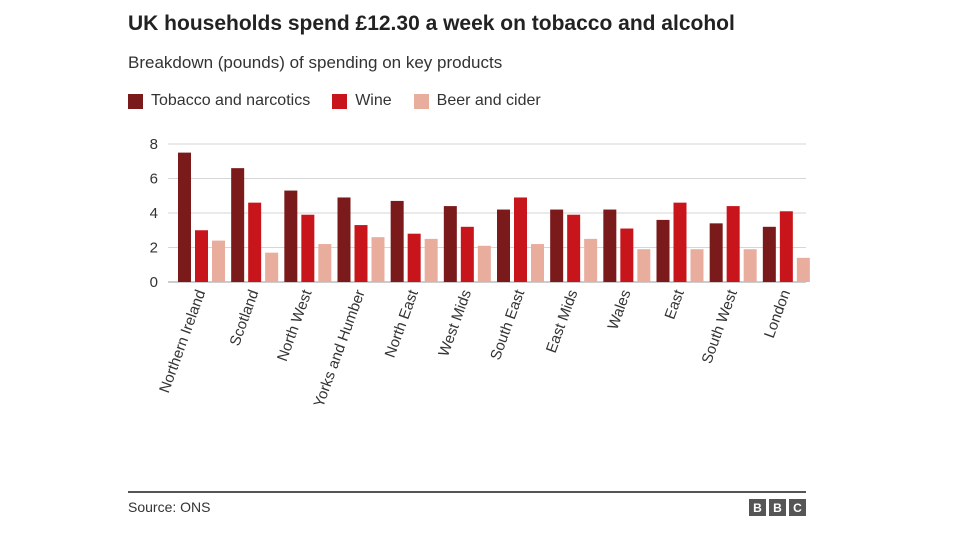  What do you see at coordinates (339, 349) in the screenshot?
I see `x-tick-label: Yorks and Humber` at bounding box center [339, 349].